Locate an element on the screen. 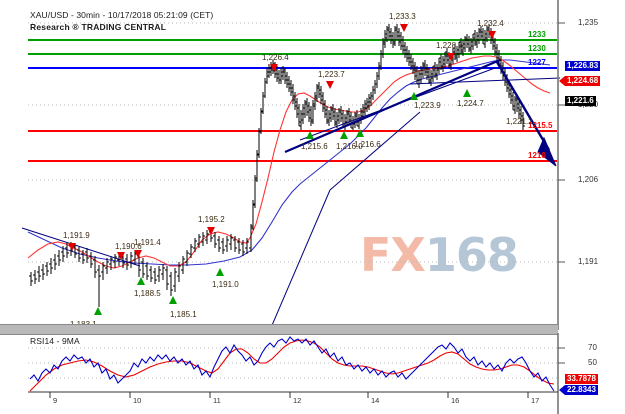 The height and width of the screenshot is (414, 625). marker-bull-1216-0-label: 1,216.0 is located at coordinates (349, 146).